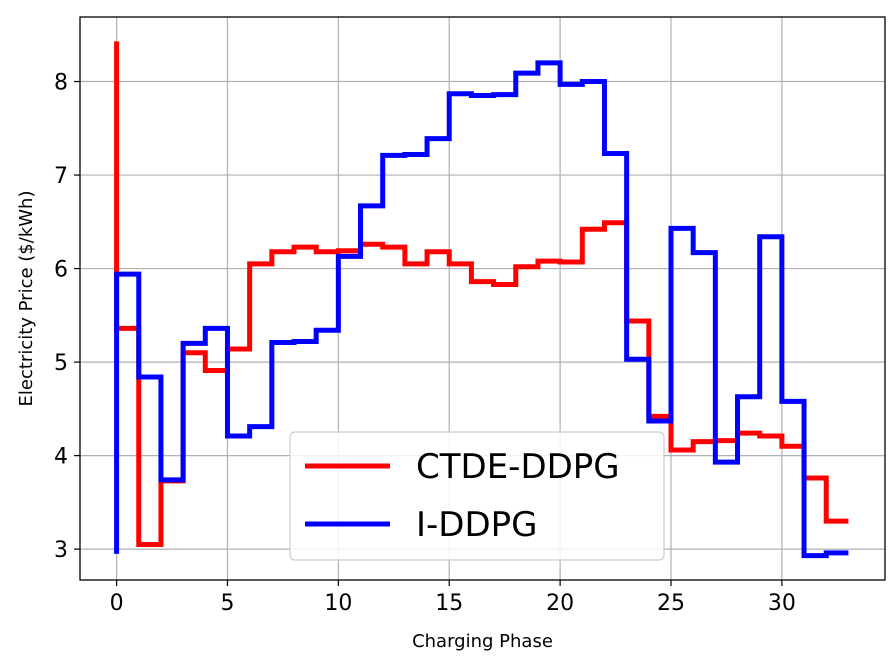 This screenshot has width=894, height=669. Describe the element at coordinates (61, 550) in the screenshot. I see `y-tick-label: 3` at that location.